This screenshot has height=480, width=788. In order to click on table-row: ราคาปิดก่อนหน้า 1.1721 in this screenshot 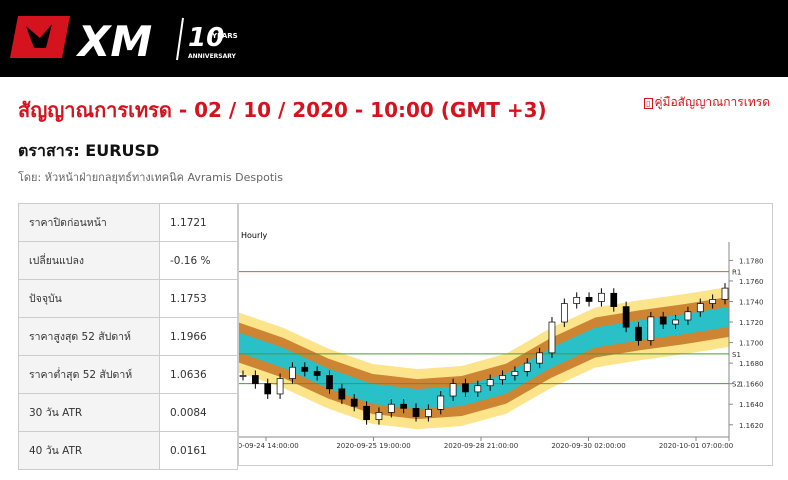, I will do `click(128, 222)`.